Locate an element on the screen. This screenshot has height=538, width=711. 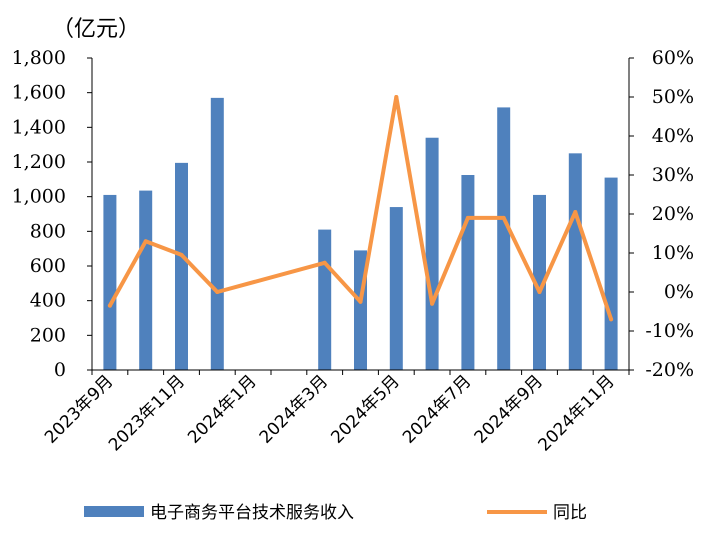
x-tick-label: 2024年1月 is located at coordinates (222, 409).